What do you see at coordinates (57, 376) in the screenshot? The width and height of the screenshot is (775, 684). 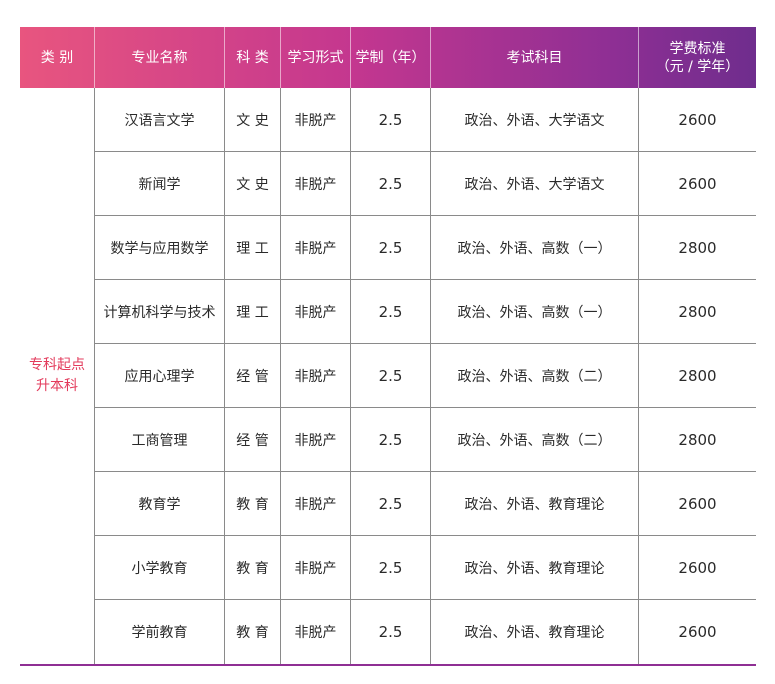 I see `category-cell: 专科起点 升本科` at bounding box center [57, 376].